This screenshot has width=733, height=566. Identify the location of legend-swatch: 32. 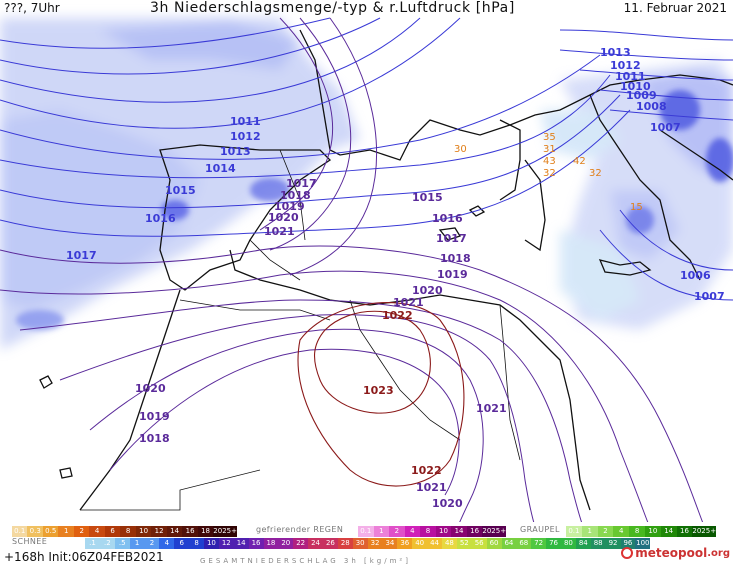
(375, 543).